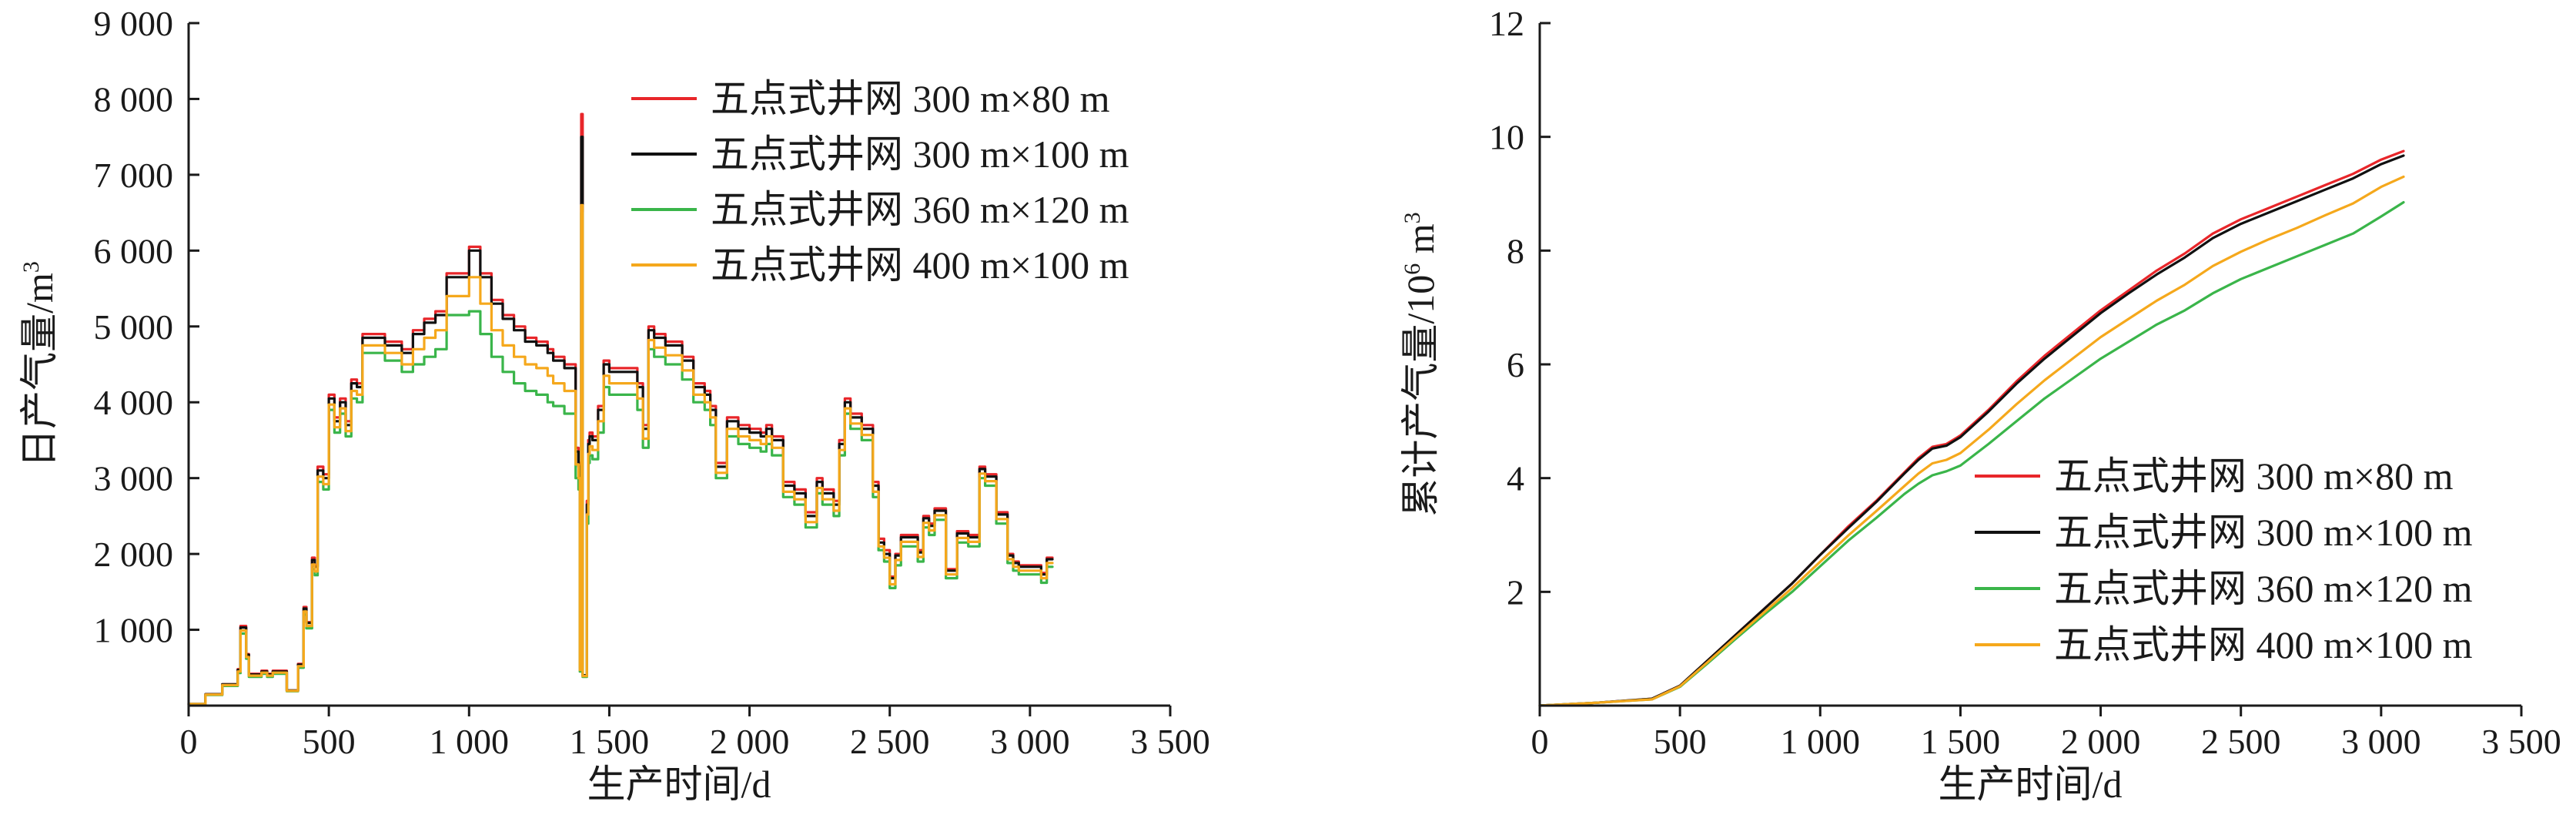 This screenshot has height=815, width=2576. What do you see at coordinates (920, 265) in the screenshot?
I see `daily-legend-label-3: 五点式井网 400 m×100 m` at bounding box center [920, 265].